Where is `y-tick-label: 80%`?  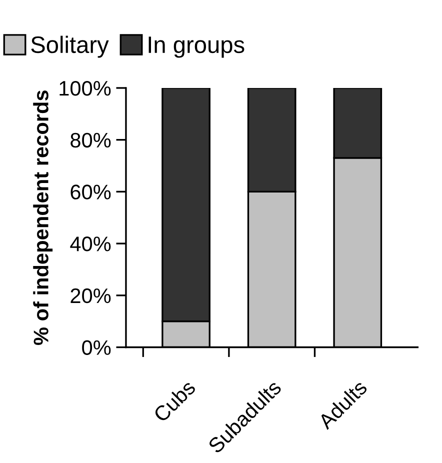
y-tick-label: 80% is located at coordinates (90, 140).